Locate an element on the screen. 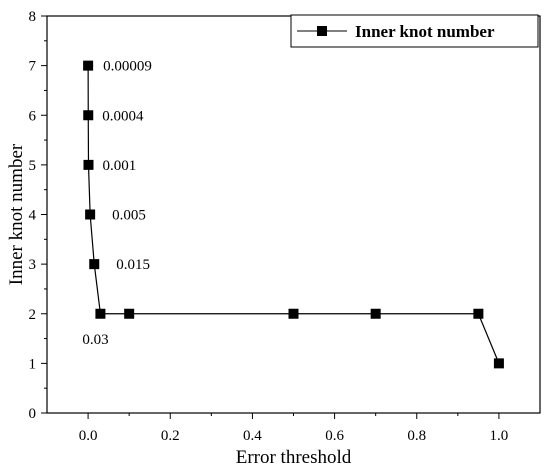  y-tick-label: 1 is located at coordinates (33, 364).